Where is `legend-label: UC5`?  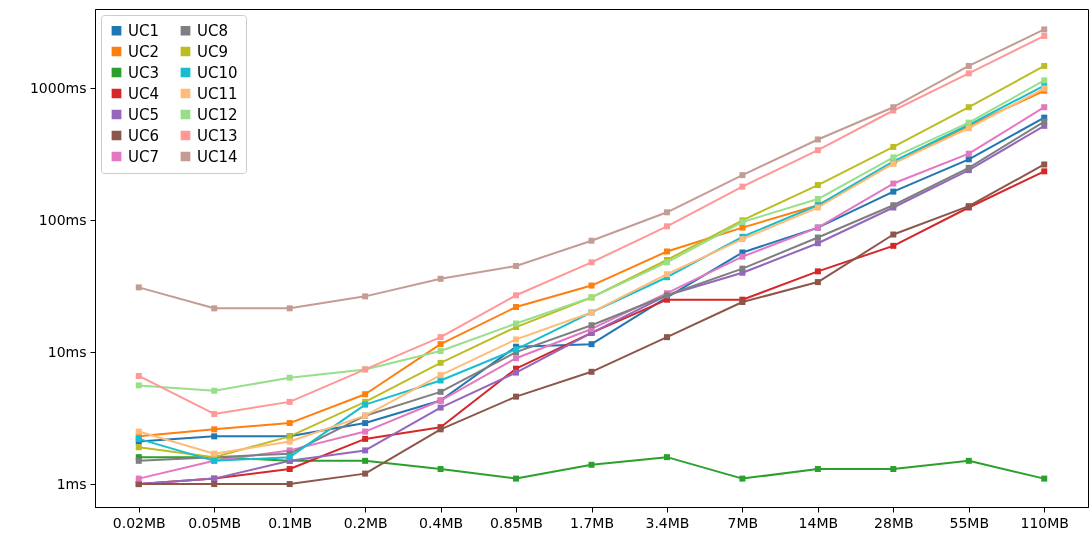
legend-label: UC5 is located at coordinates (143, 114).